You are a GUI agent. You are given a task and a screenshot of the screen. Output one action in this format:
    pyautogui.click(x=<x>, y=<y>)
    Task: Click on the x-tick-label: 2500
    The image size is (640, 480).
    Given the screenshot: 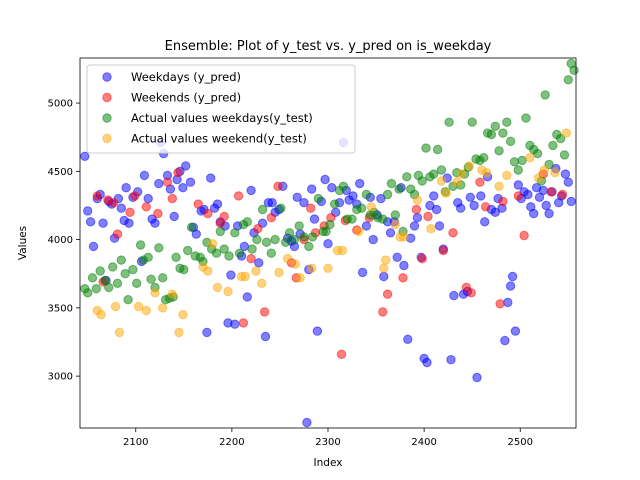 What is the action you would take?
    pyautogui.click(x=520, y=442)
    